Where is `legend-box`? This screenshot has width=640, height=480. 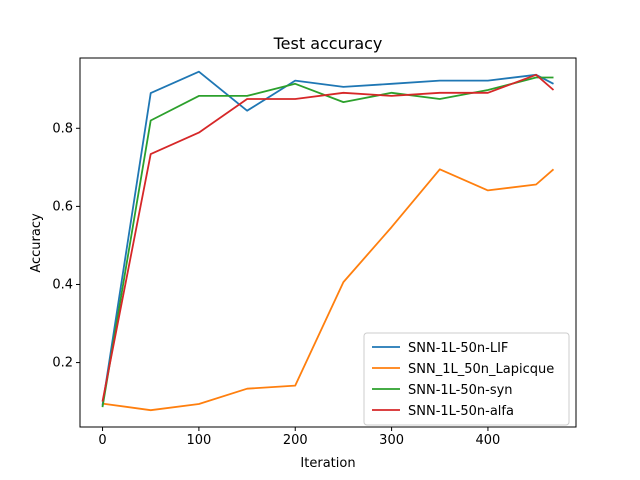
legend-box is located at coordinates (466, 379).